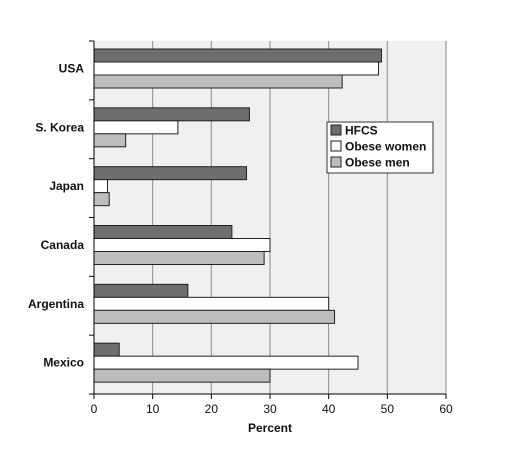 This screenshot has width=516, height=455. Describe the element at coordinates (153, 409) in the screenshot. I see `x-tick-label-10: 10` at that location.